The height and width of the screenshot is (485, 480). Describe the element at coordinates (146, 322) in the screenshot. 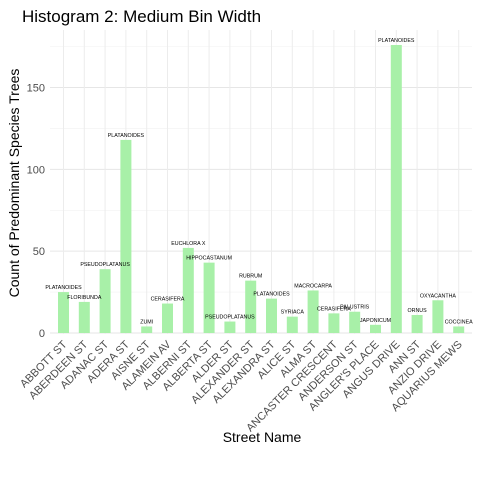

I see `bar-label: ZUMI` at that location.